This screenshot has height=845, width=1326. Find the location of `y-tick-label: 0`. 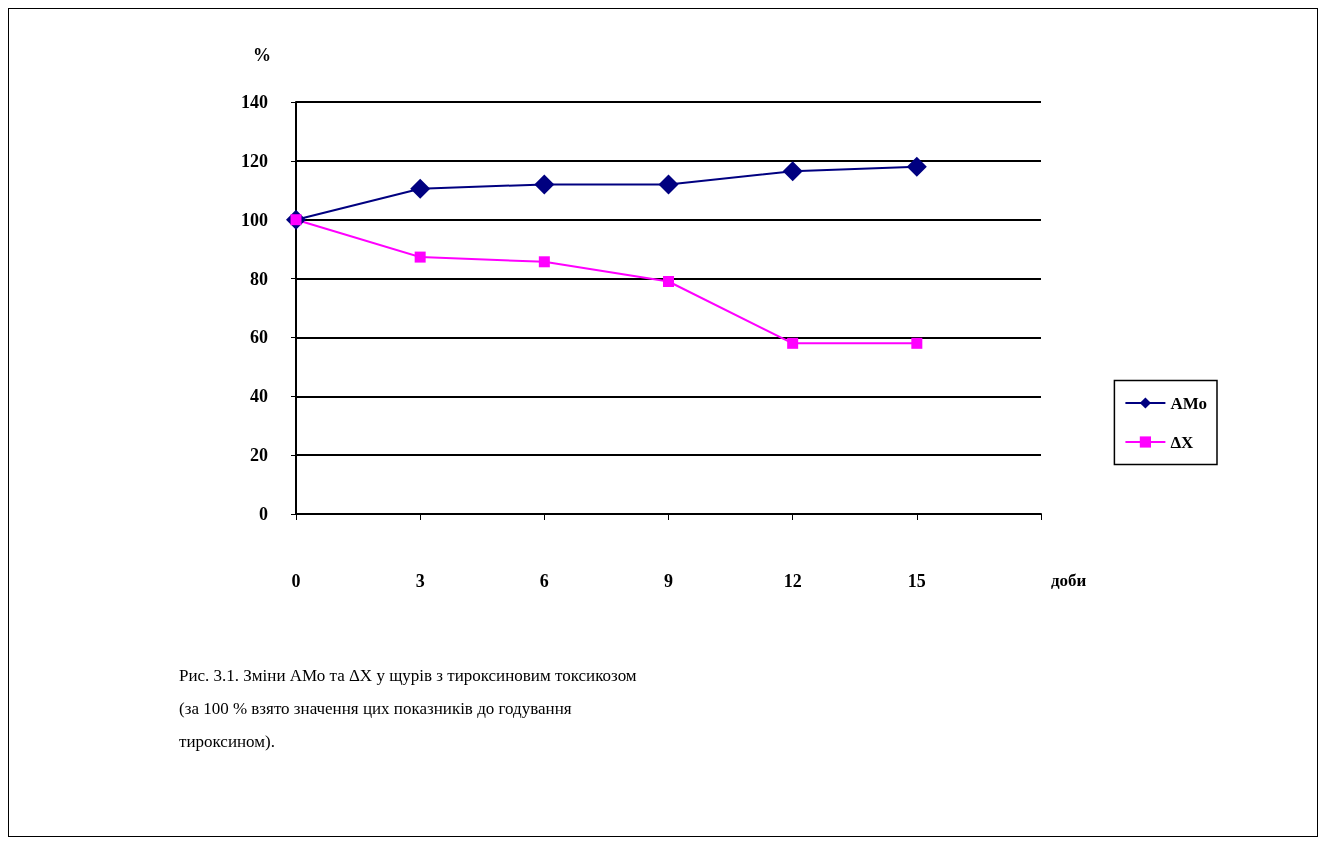

y-tick-label: 0 is located at coordinates (263, 514).